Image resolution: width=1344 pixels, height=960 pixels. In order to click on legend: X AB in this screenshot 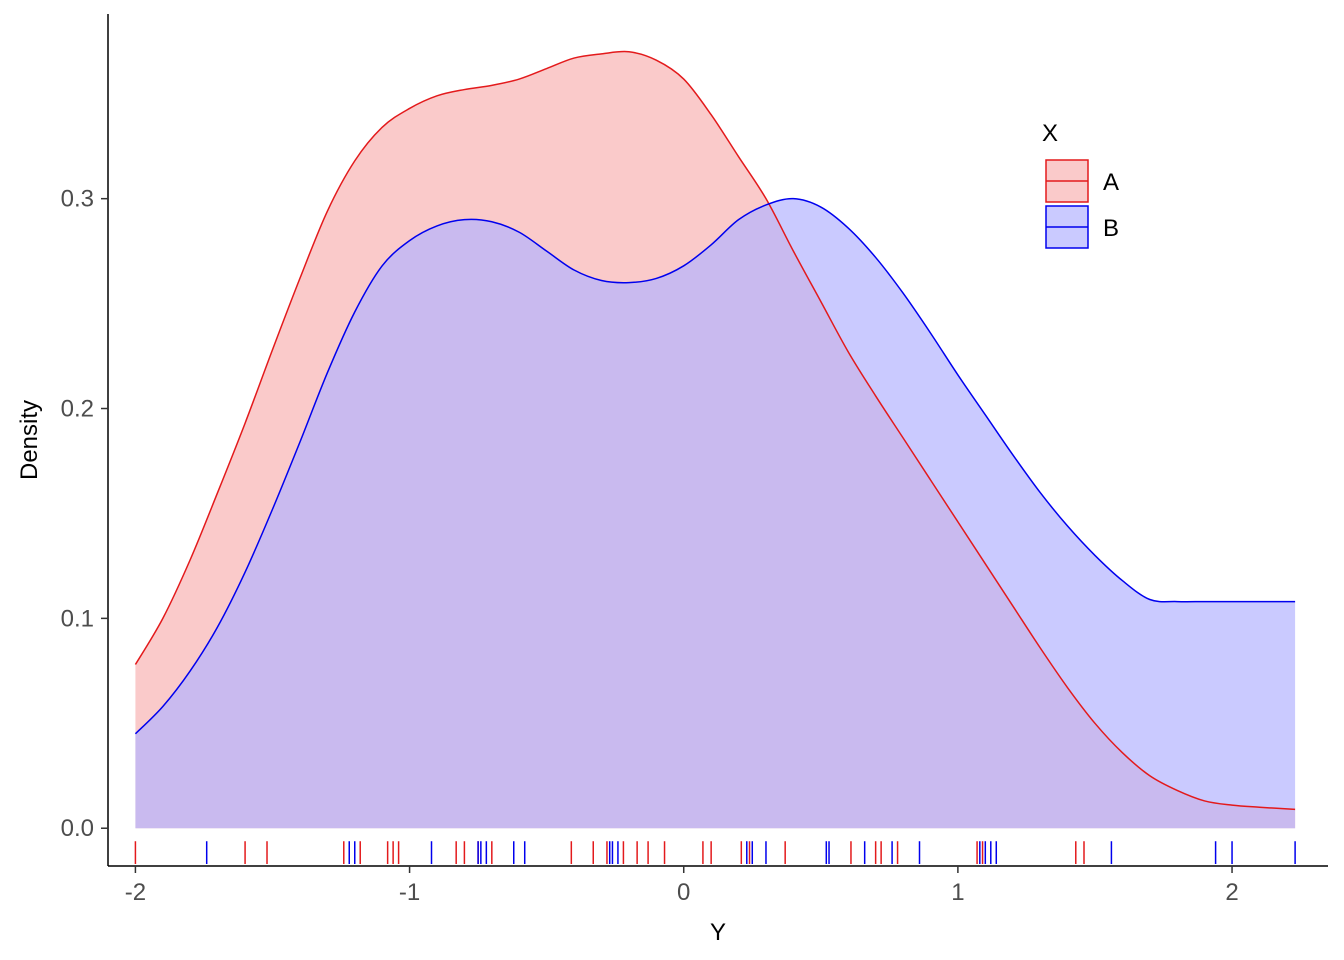, I will do `click(1080, 184)`.